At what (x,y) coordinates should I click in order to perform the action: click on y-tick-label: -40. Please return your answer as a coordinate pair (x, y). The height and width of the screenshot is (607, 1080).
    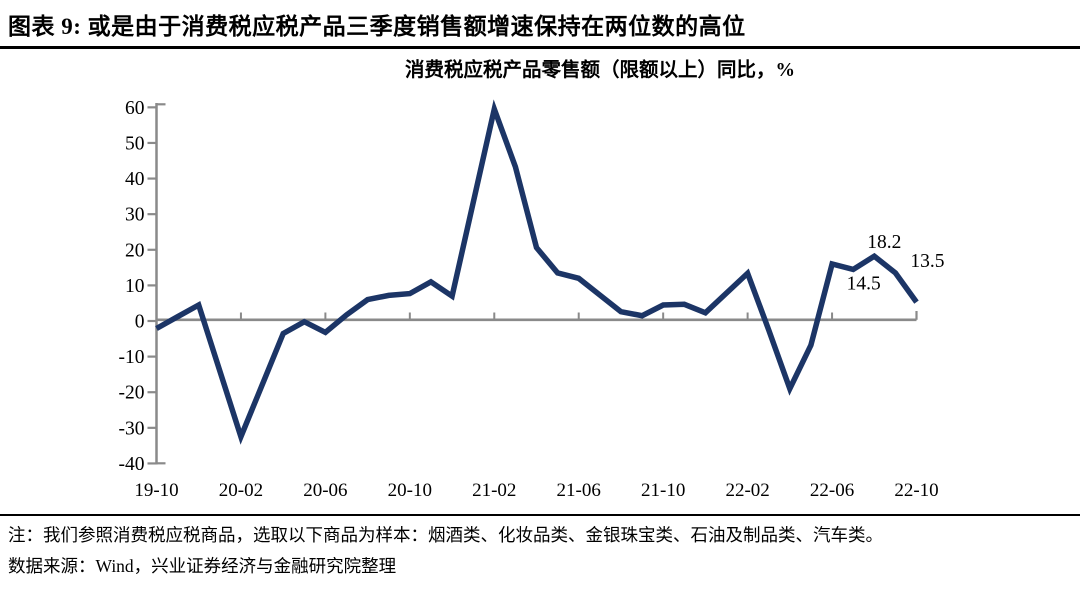
    Looking at the image, I should click on (132, 464).